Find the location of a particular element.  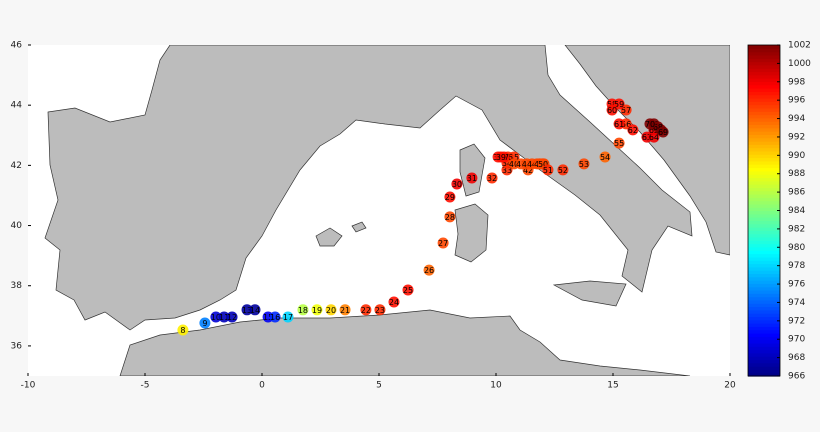

point-label: 57 is located at coordinates (626, 110).